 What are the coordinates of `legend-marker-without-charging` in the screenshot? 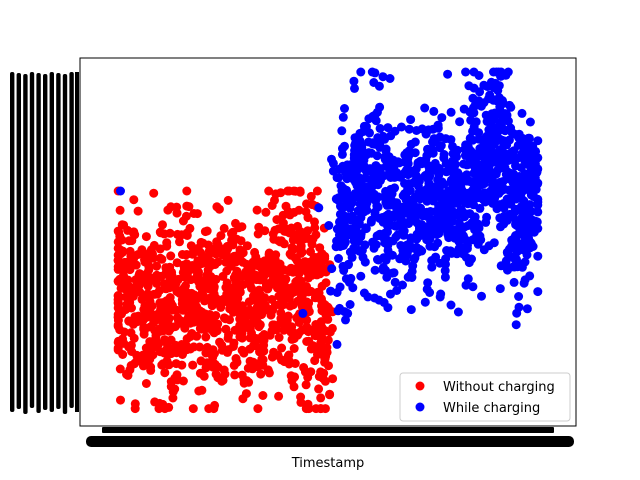 It's located at (420, 386).